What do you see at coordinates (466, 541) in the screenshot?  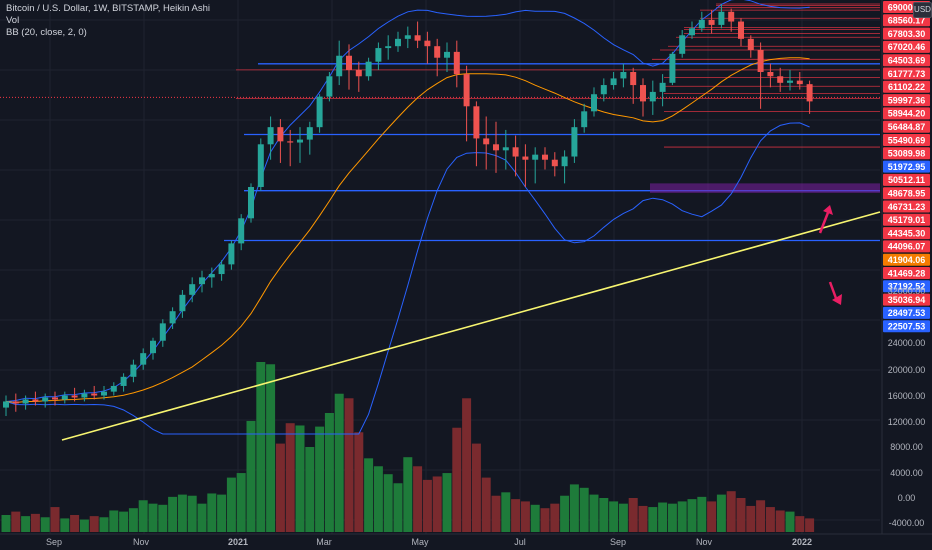 I see `time-axis: Sep Nov 2021 Mar May Jul Sep Nov 2022` at bounding box center [466, 541].